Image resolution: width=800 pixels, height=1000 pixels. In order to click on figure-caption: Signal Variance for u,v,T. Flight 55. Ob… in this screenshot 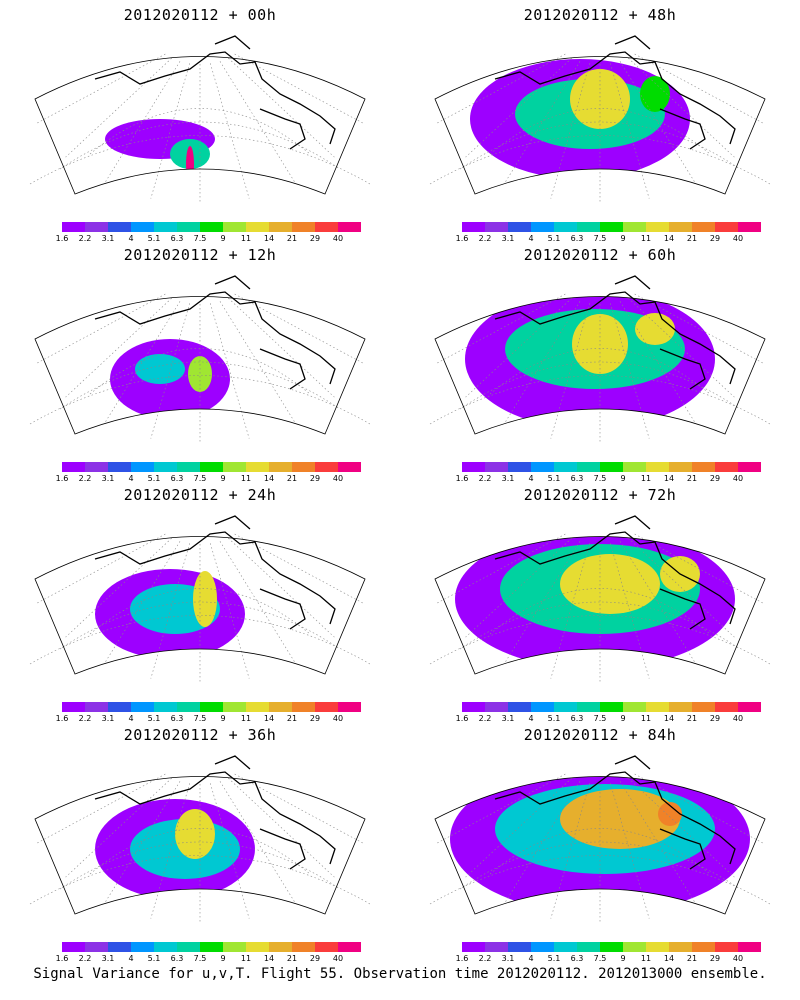, I will do `click(400, 974)`.